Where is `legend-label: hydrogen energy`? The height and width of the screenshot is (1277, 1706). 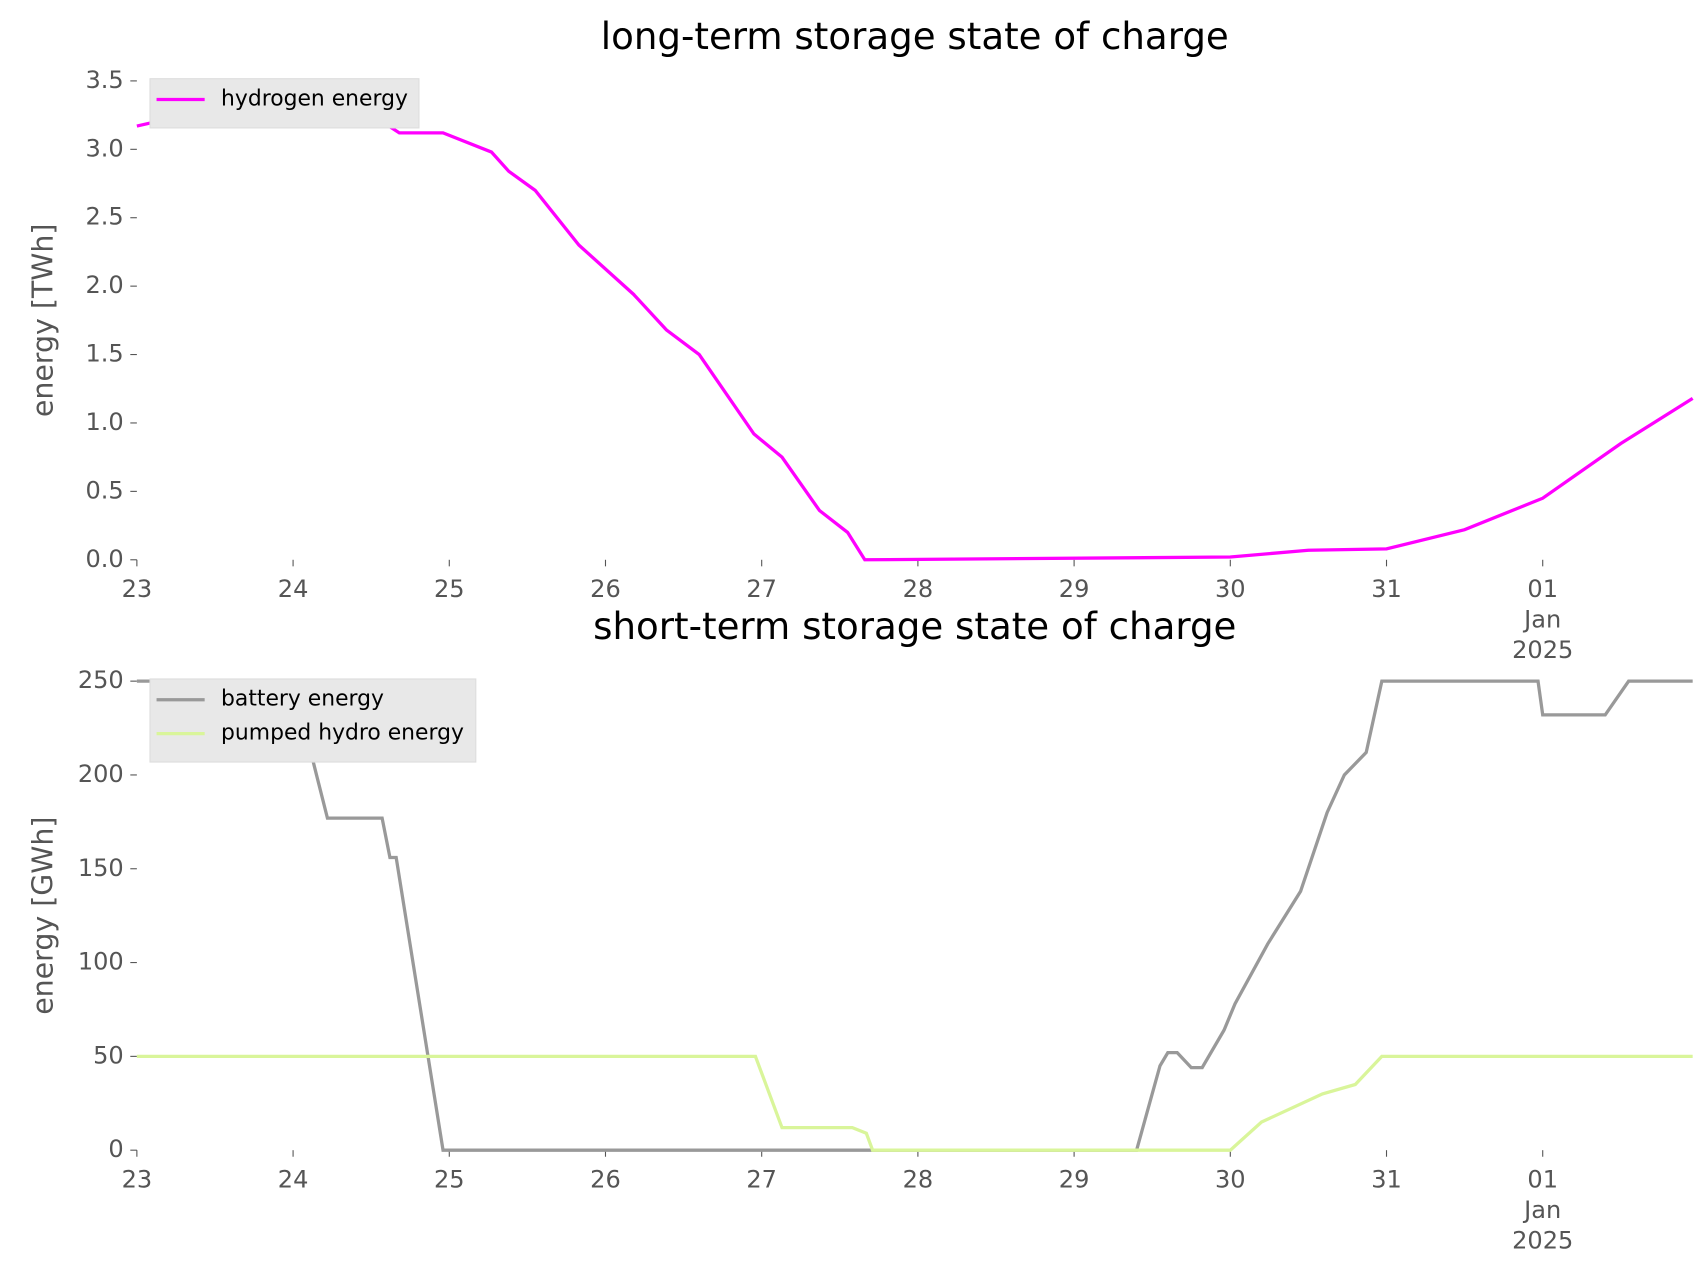
legend-label: hydrogen energy is located at coordinates (314, 98).